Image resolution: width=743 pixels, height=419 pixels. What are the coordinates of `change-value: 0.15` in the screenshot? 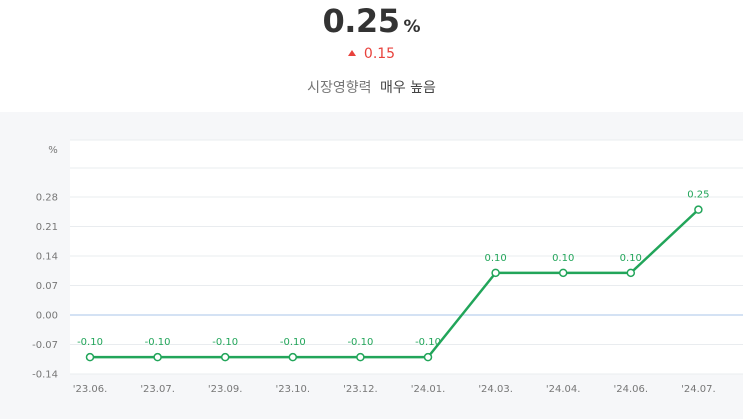 It's located at (379, 54).